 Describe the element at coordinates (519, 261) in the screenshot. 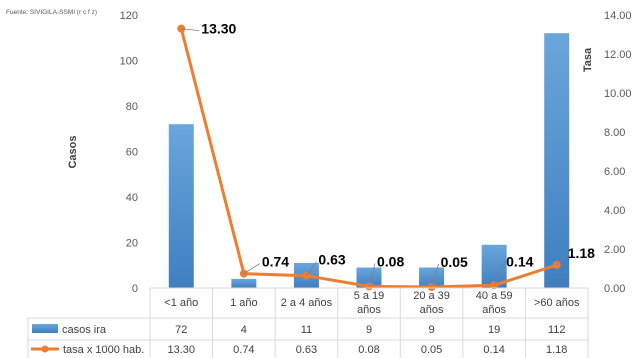

I see `rate-data-label: 0.14` at that location.